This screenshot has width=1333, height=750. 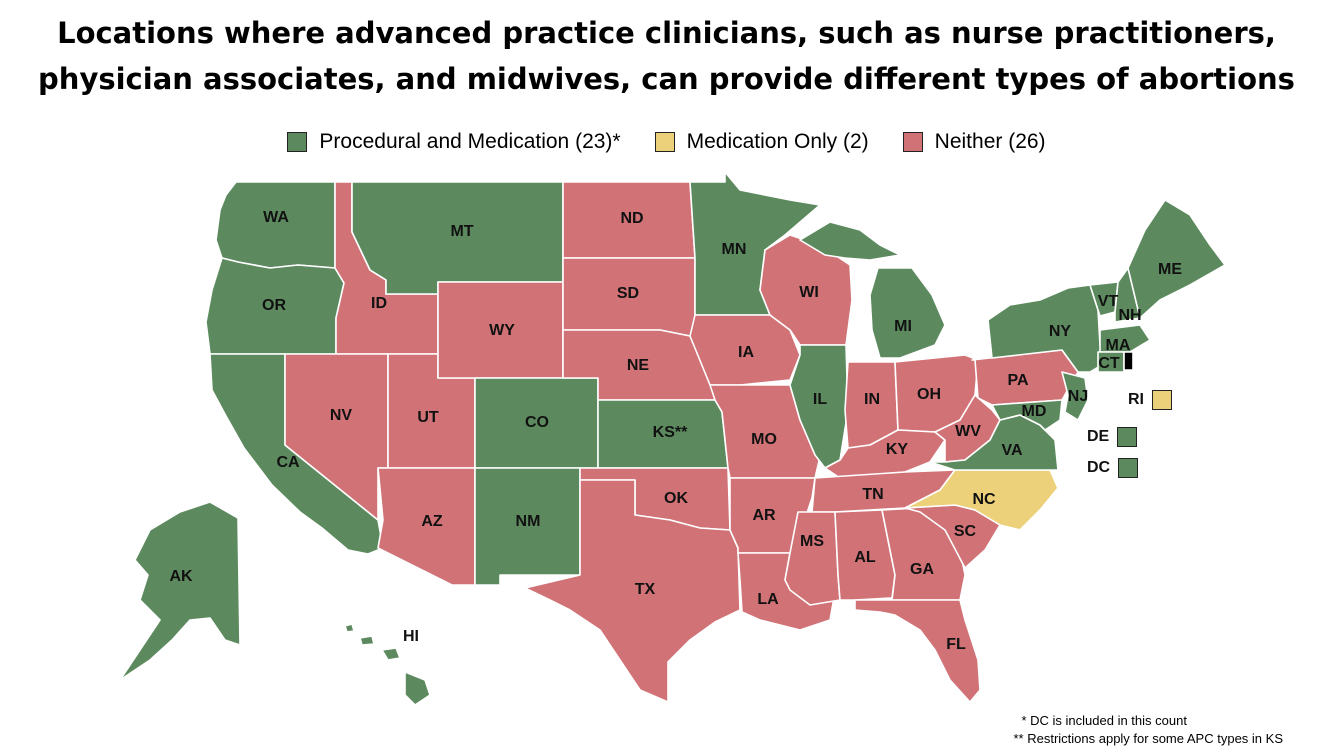 I want to click on label-NC: NC, so click(x=984, y=499).